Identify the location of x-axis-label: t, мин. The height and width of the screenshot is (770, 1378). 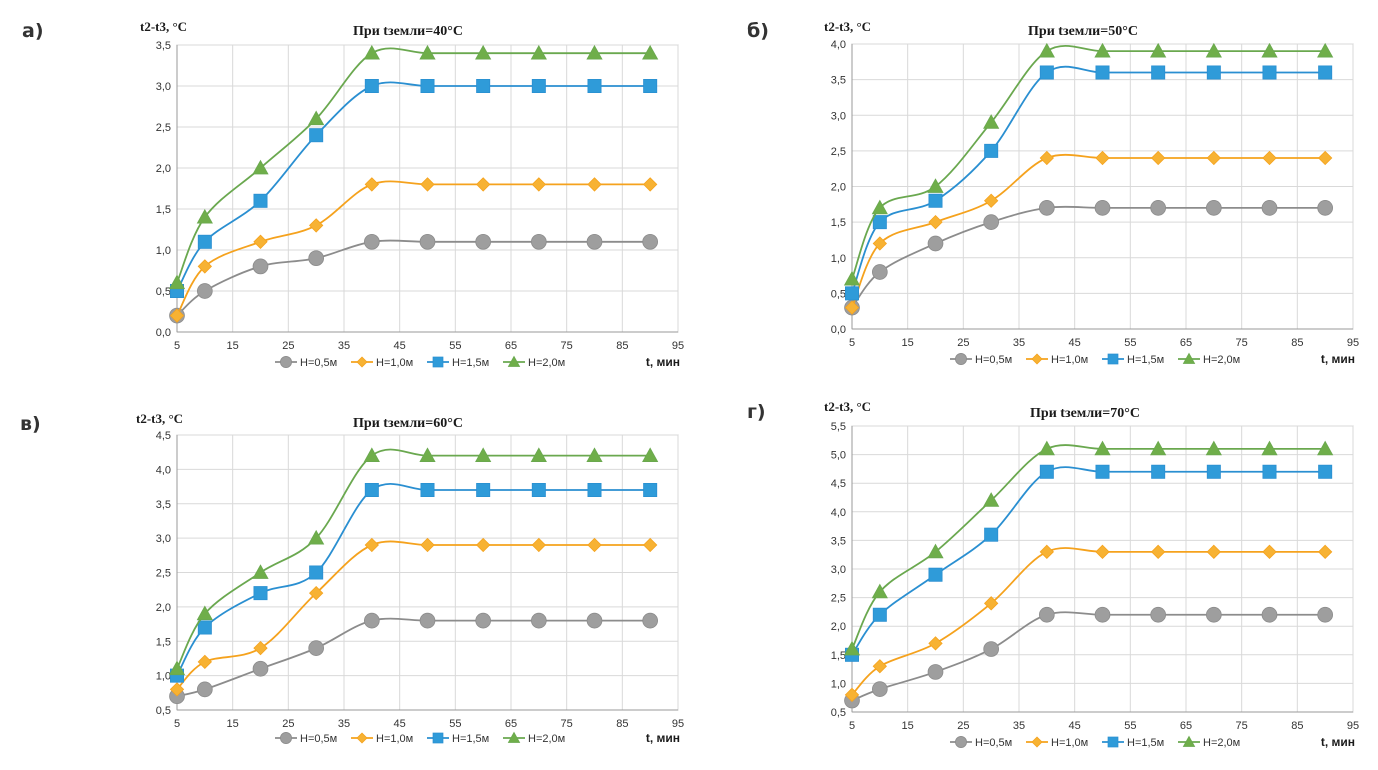
(1338, 742).